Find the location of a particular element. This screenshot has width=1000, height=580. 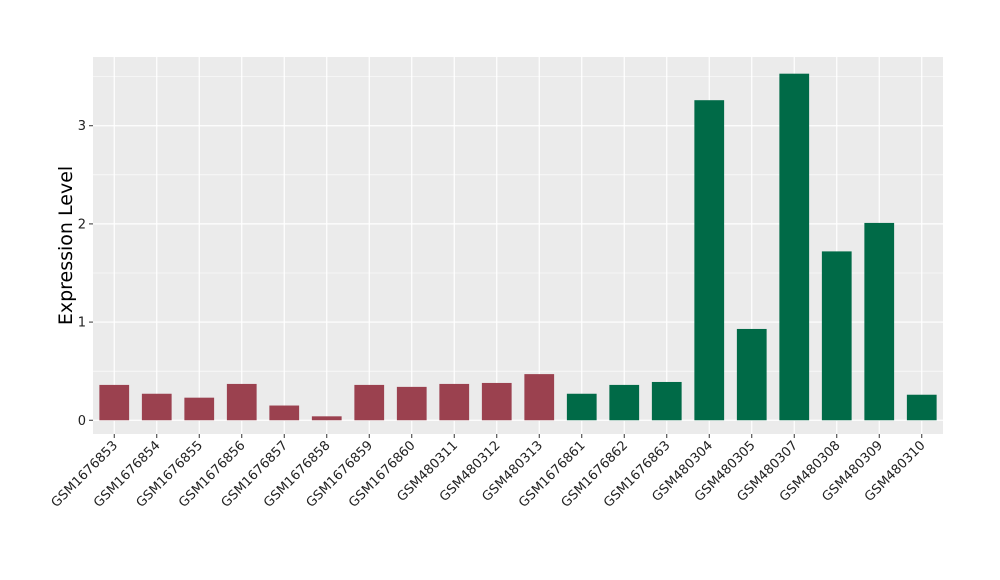

bar-GSM480313 is located at coordinates (539, 397).